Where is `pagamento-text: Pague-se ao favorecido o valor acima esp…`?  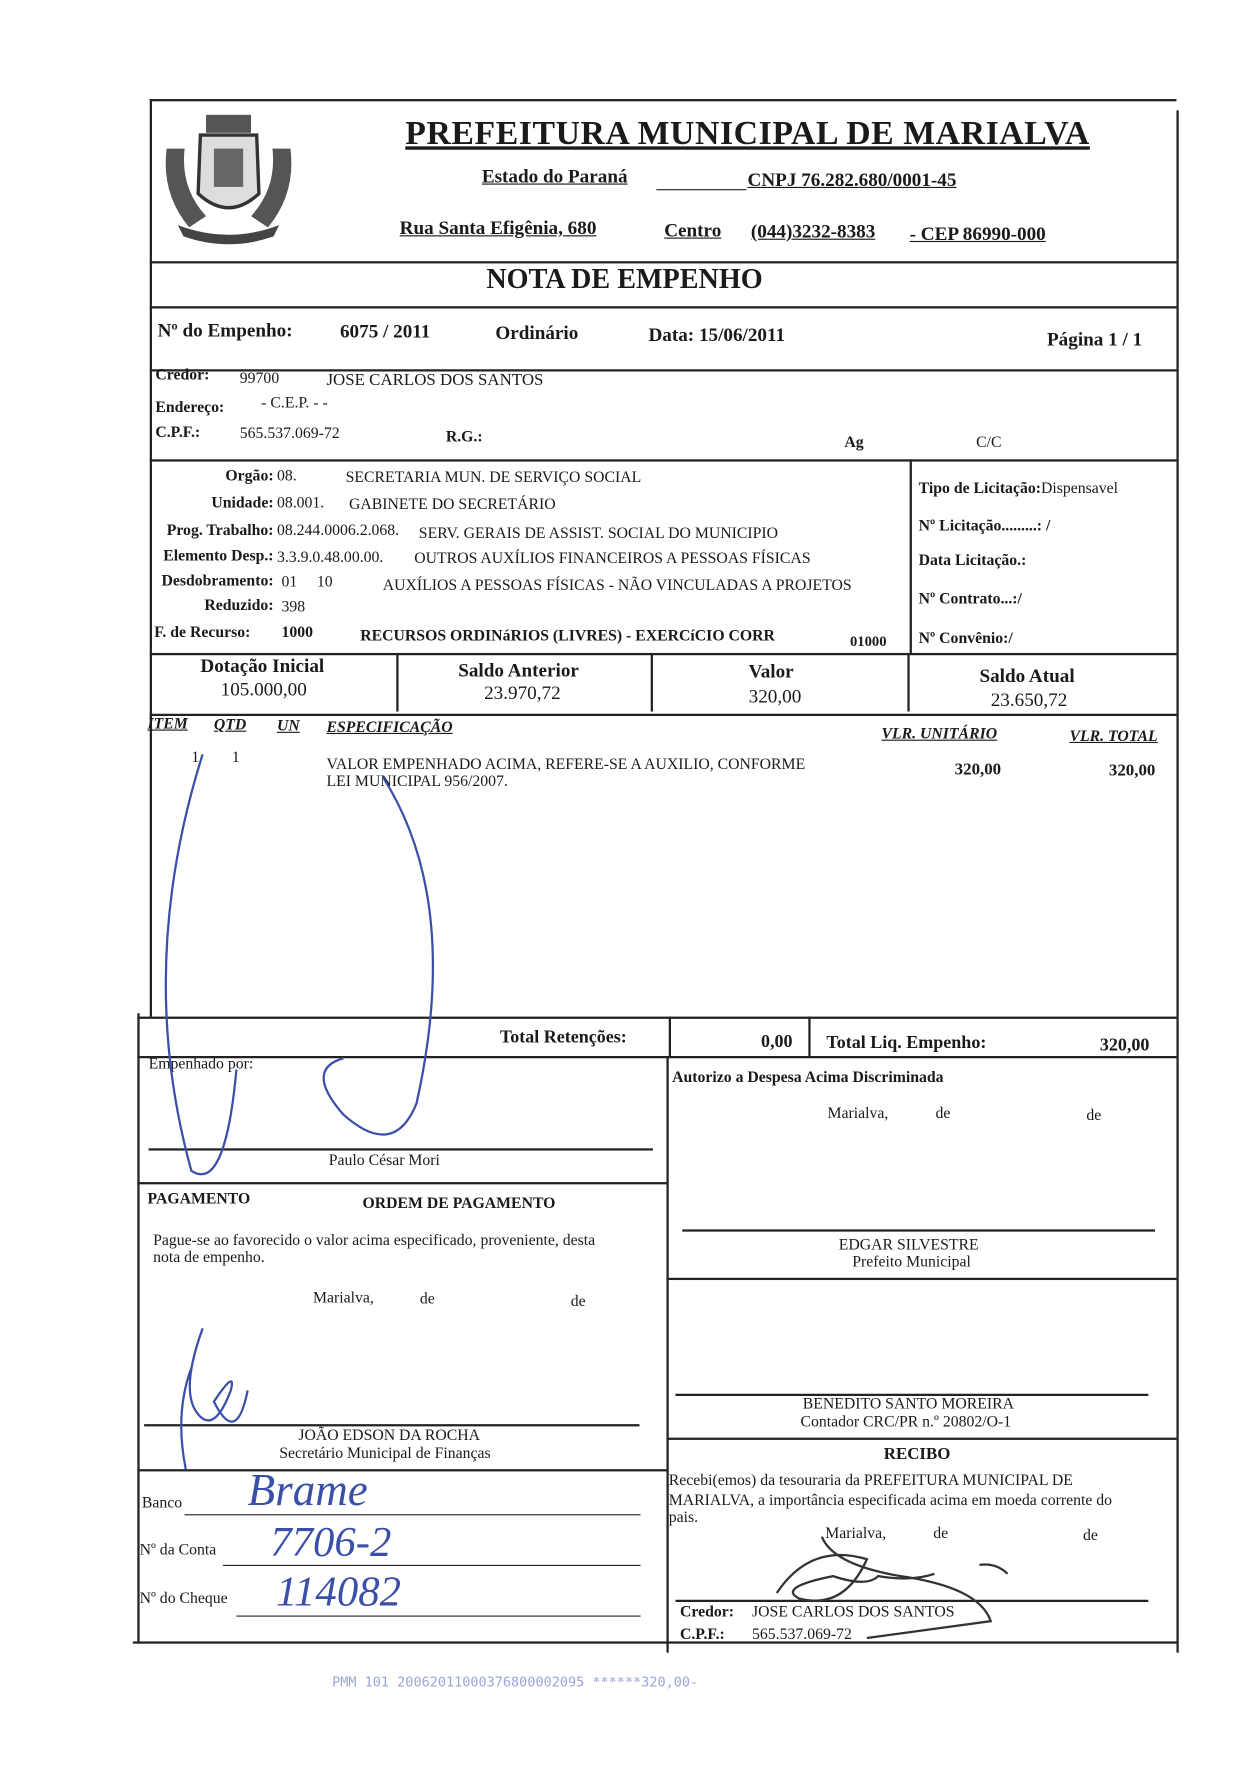
pagamento-text: Pague-se ao favorecido o valor acima esp… is located at coordinates (374, 1241).